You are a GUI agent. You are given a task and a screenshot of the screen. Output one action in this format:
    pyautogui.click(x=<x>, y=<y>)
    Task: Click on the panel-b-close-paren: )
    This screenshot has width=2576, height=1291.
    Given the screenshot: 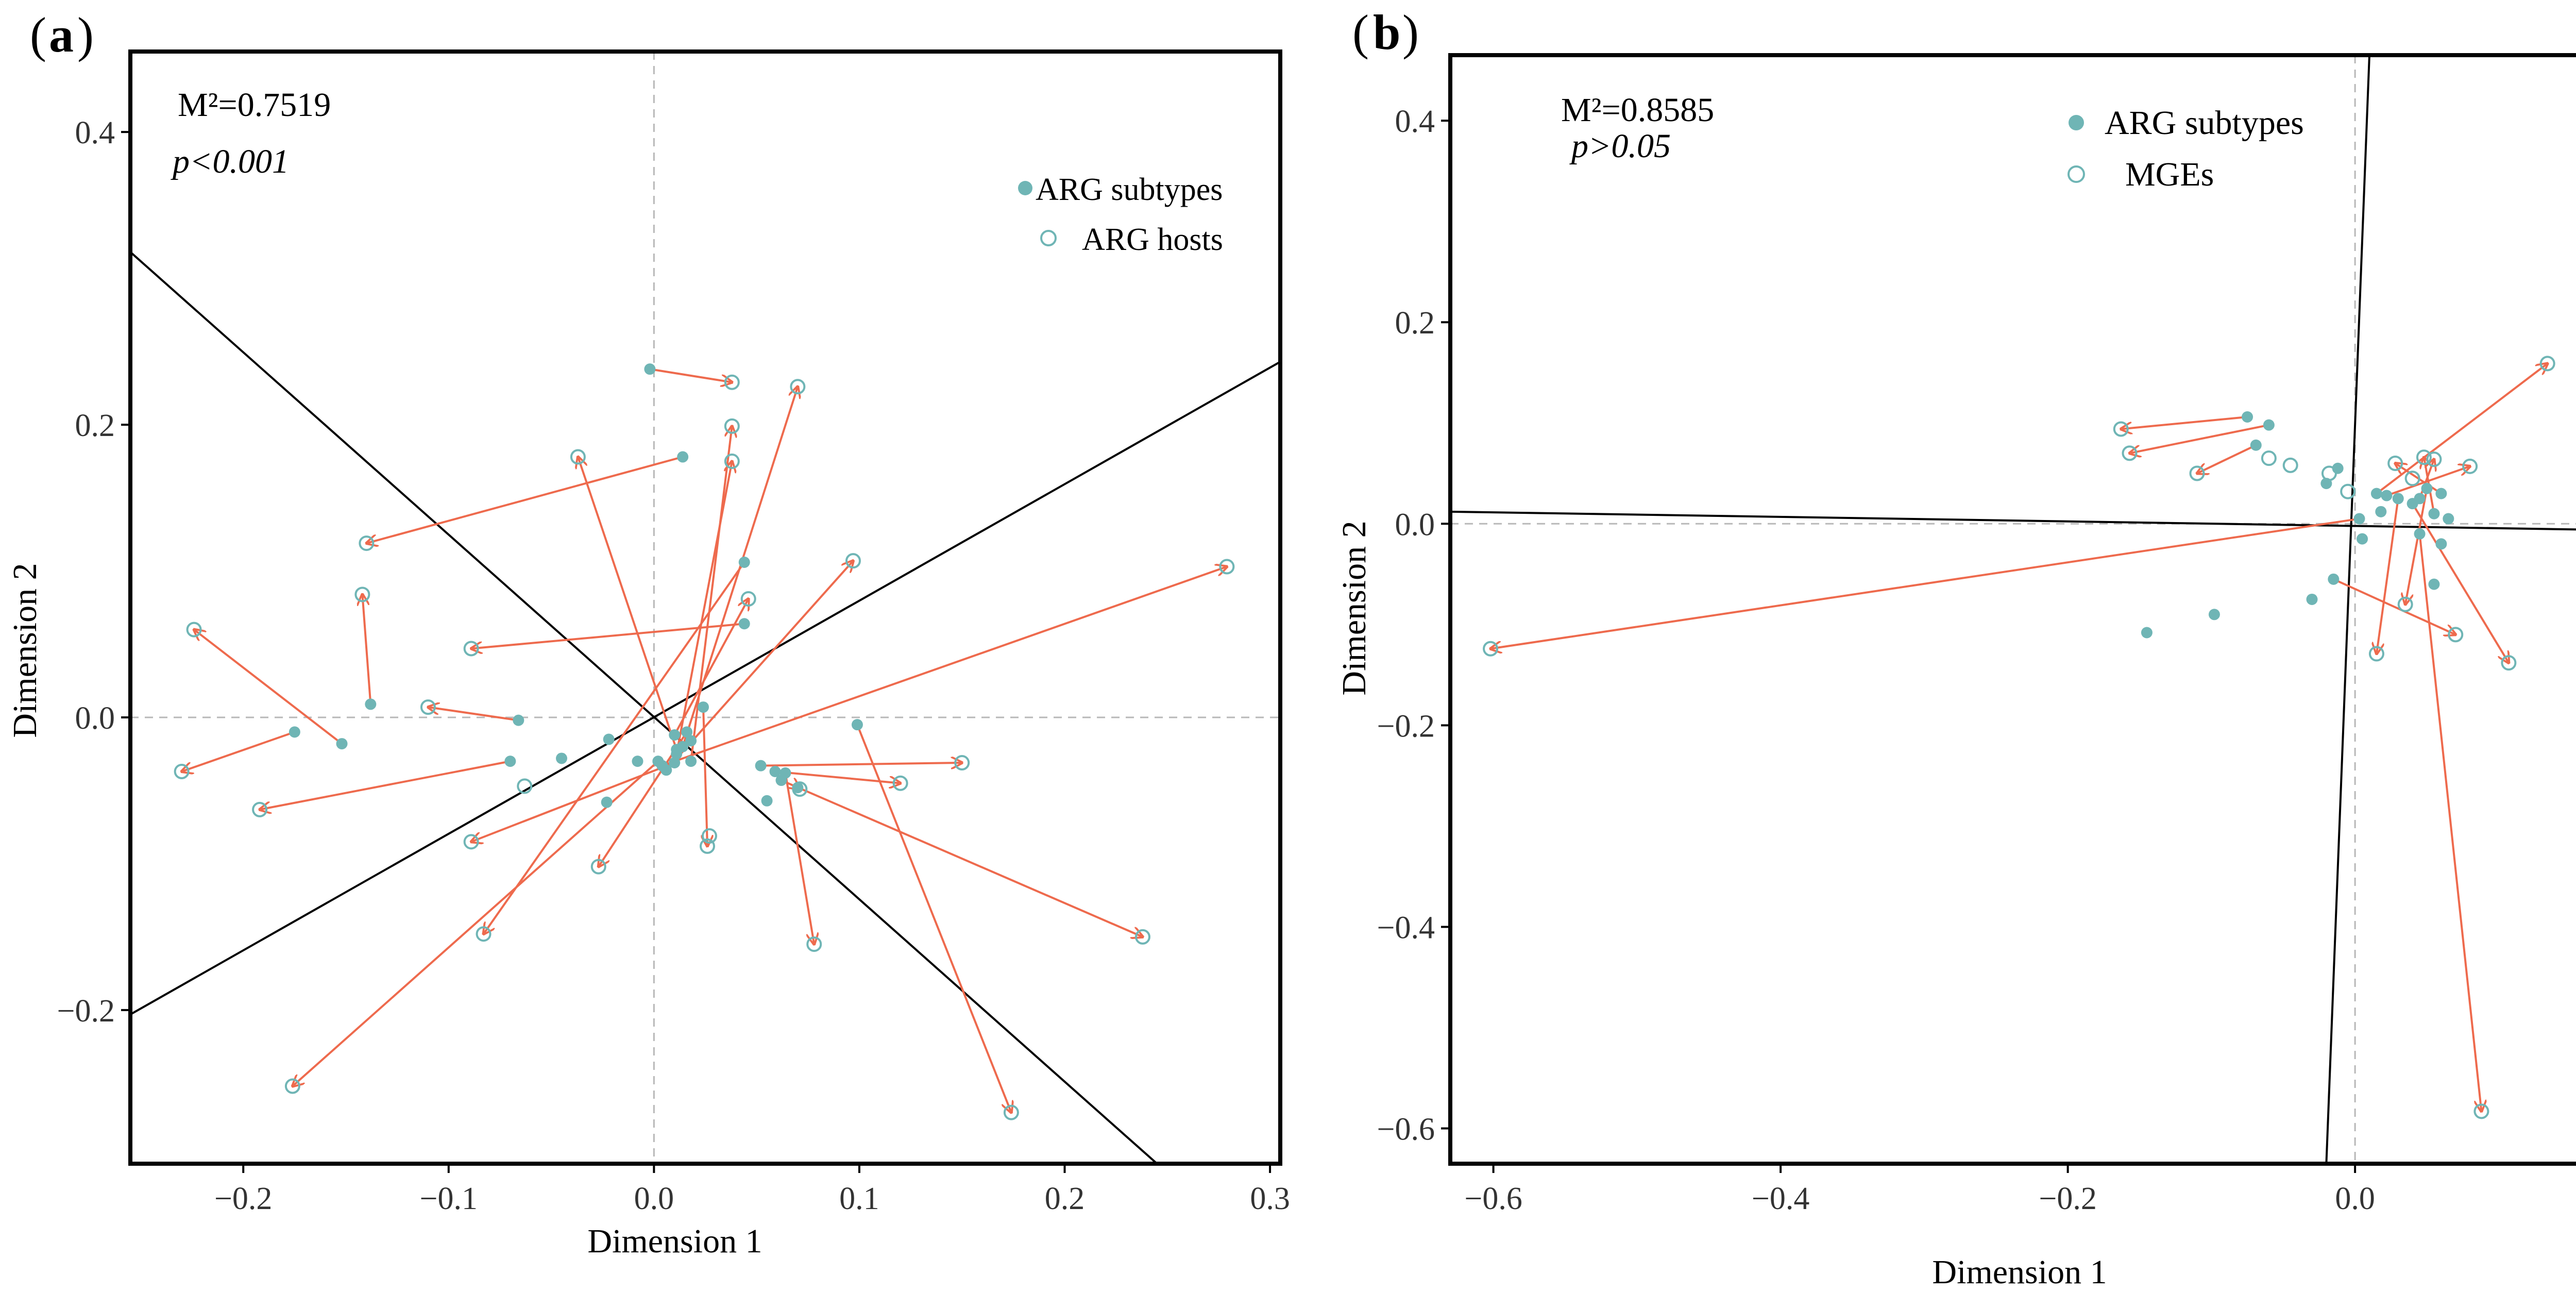 What is the action you would take?
    pyautogui.click(x=1410, y=32)
    